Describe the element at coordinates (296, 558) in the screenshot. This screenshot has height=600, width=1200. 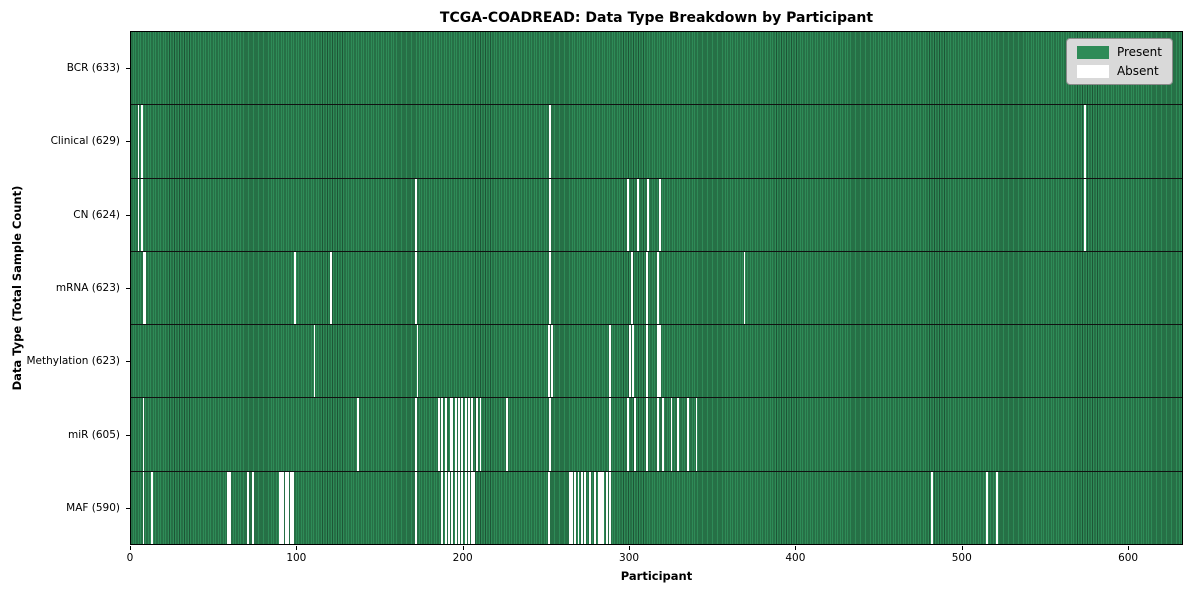
I see `x-tick-label: 100` at that location.